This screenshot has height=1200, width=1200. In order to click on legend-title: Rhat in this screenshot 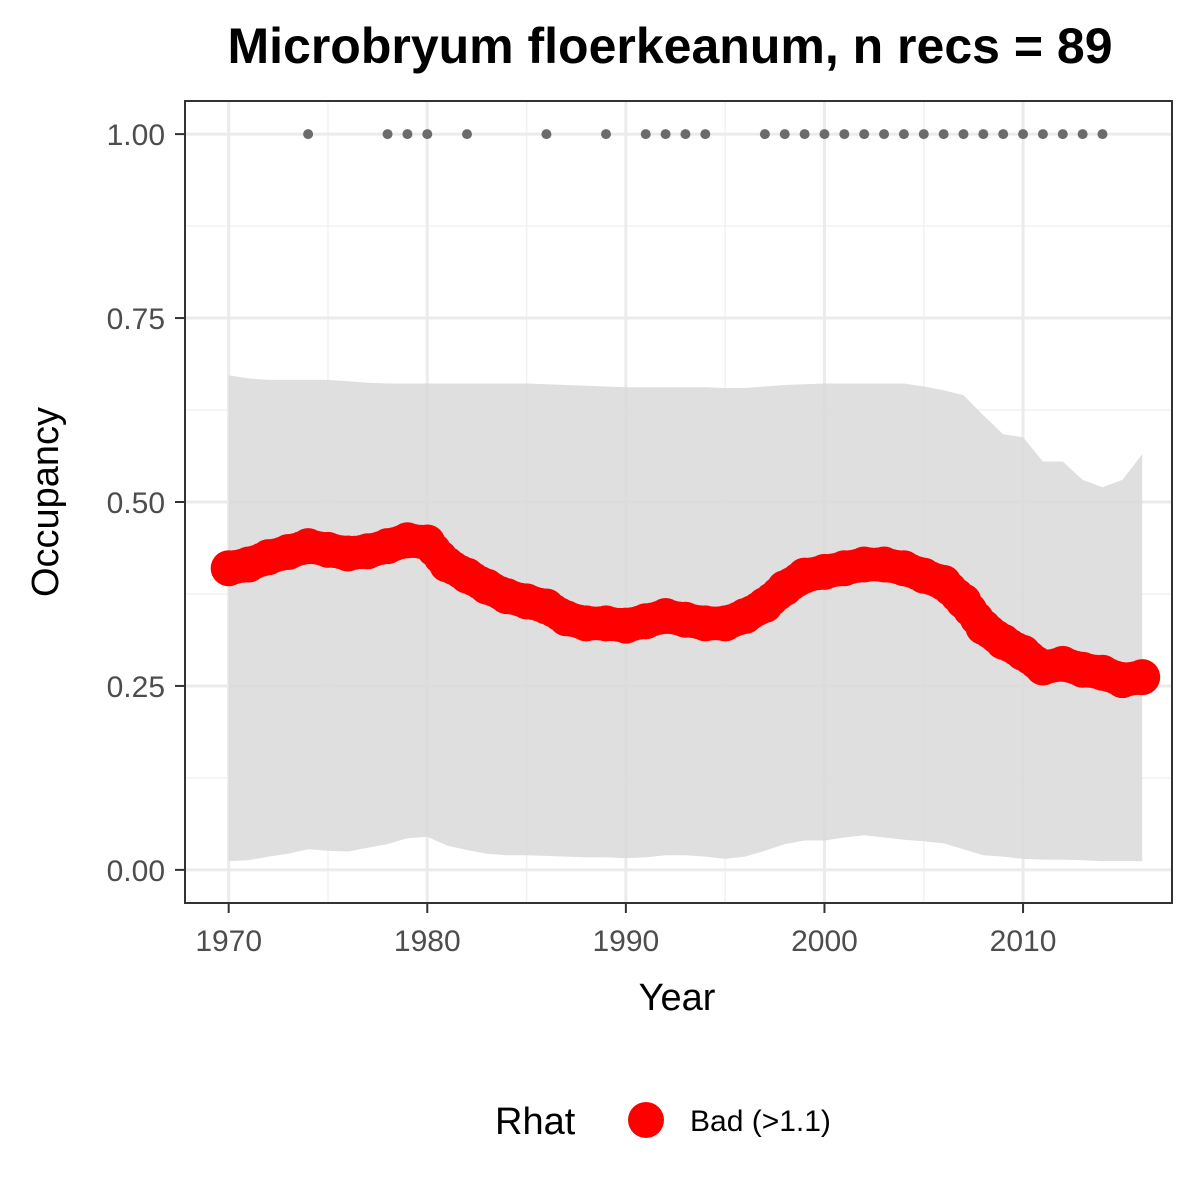, I will do `click(535, 1122)`.